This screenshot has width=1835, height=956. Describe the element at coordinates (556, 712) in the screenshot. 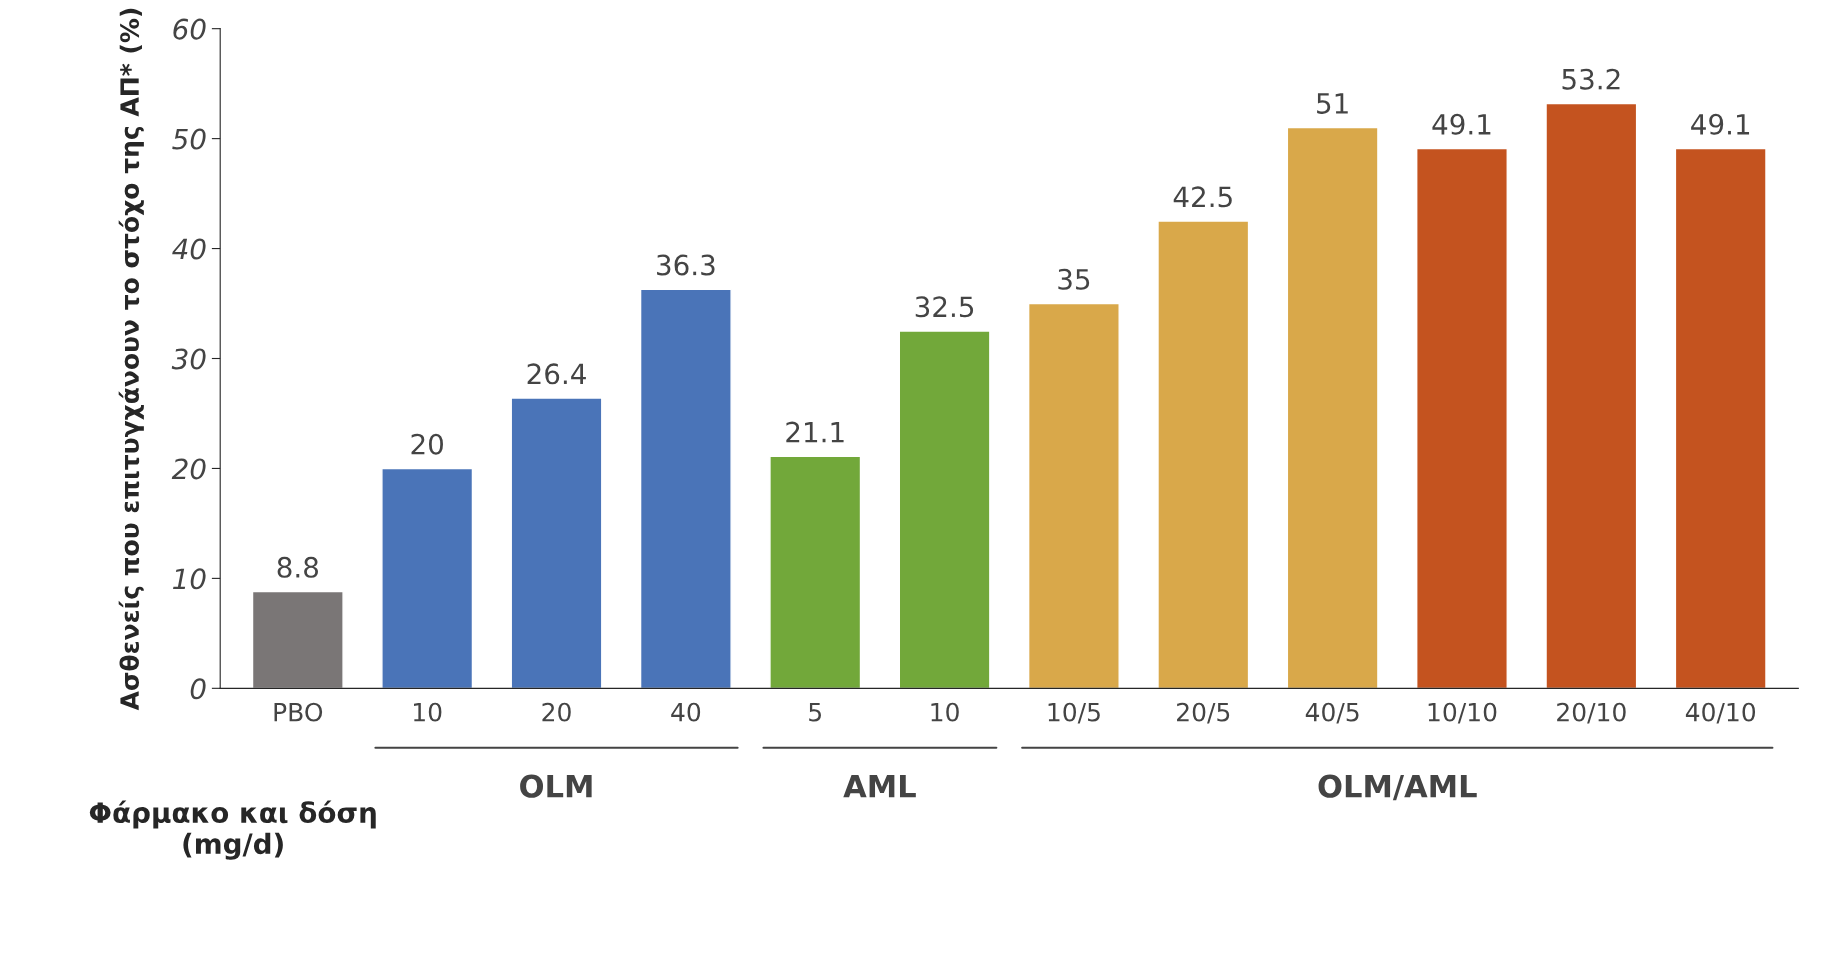

I see `x-tick-label: 20` at that location.